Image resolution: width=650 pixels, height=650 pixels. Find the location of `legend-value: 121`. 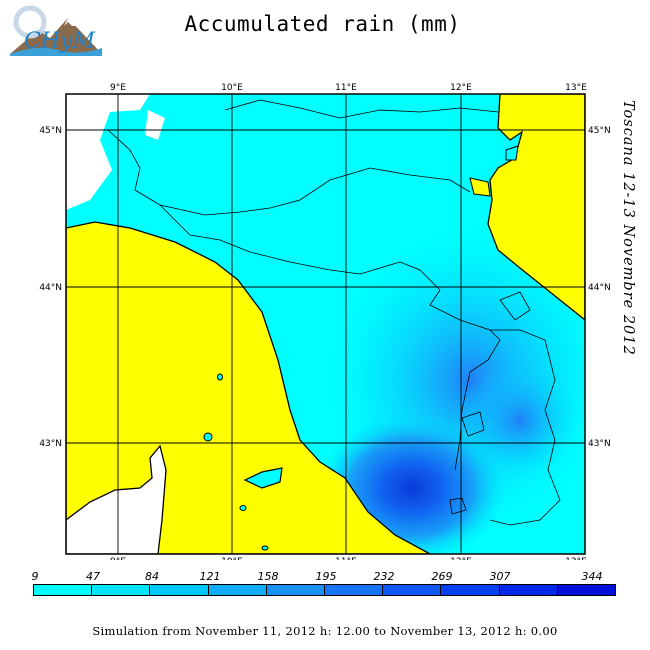

legend-value: 121 is located at coordinates (210, 576).